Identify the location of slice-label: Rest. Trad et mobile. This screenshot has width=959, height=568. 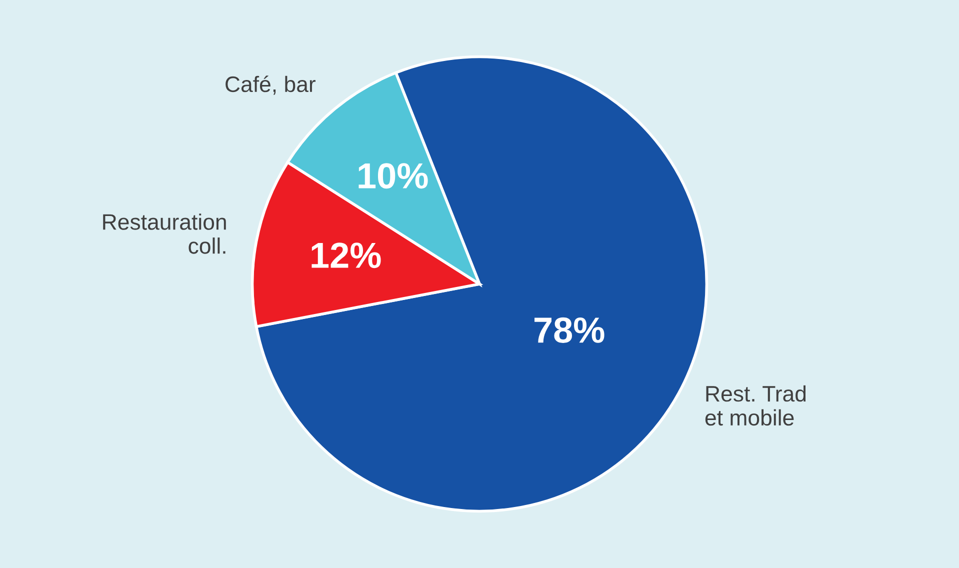
(755, 405).